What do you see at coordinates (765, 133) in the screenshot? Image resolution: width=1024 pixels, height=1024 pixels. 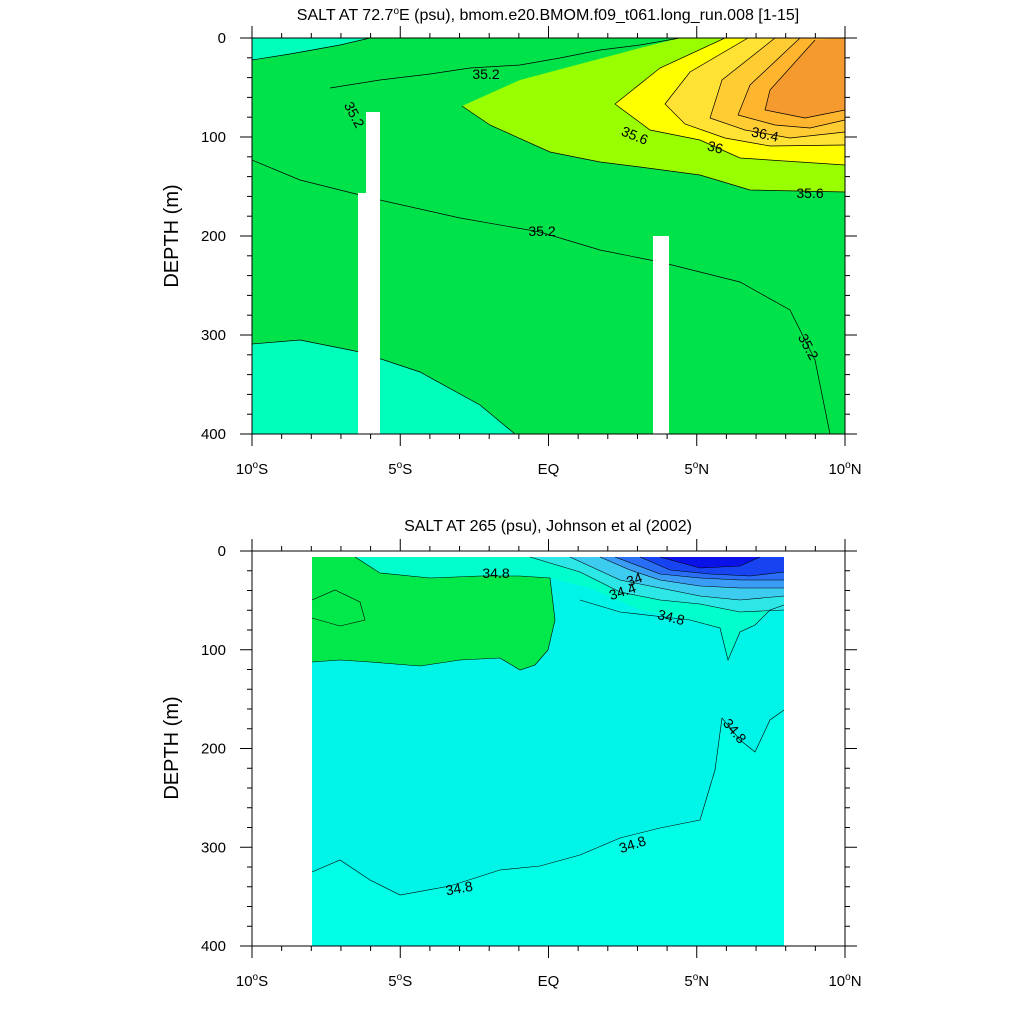 I see `contour-label: 36.4` at bounding box center [765, 133].